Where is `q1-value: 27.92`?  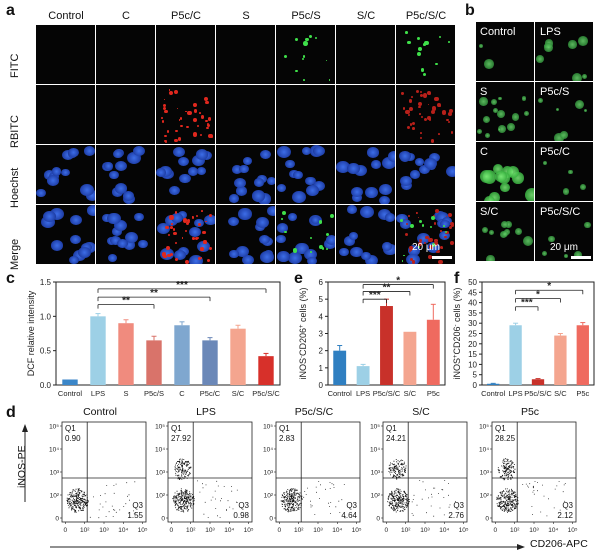 q1-value: 27.92 is located at coordinates (181, 438).